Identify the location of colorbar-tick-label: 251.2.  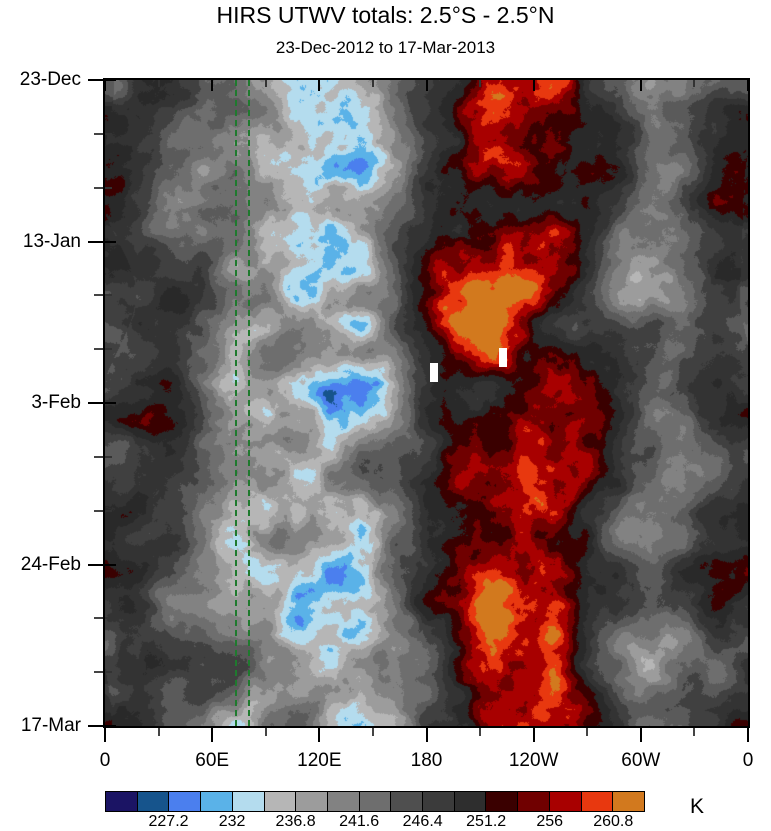
(486, 821).